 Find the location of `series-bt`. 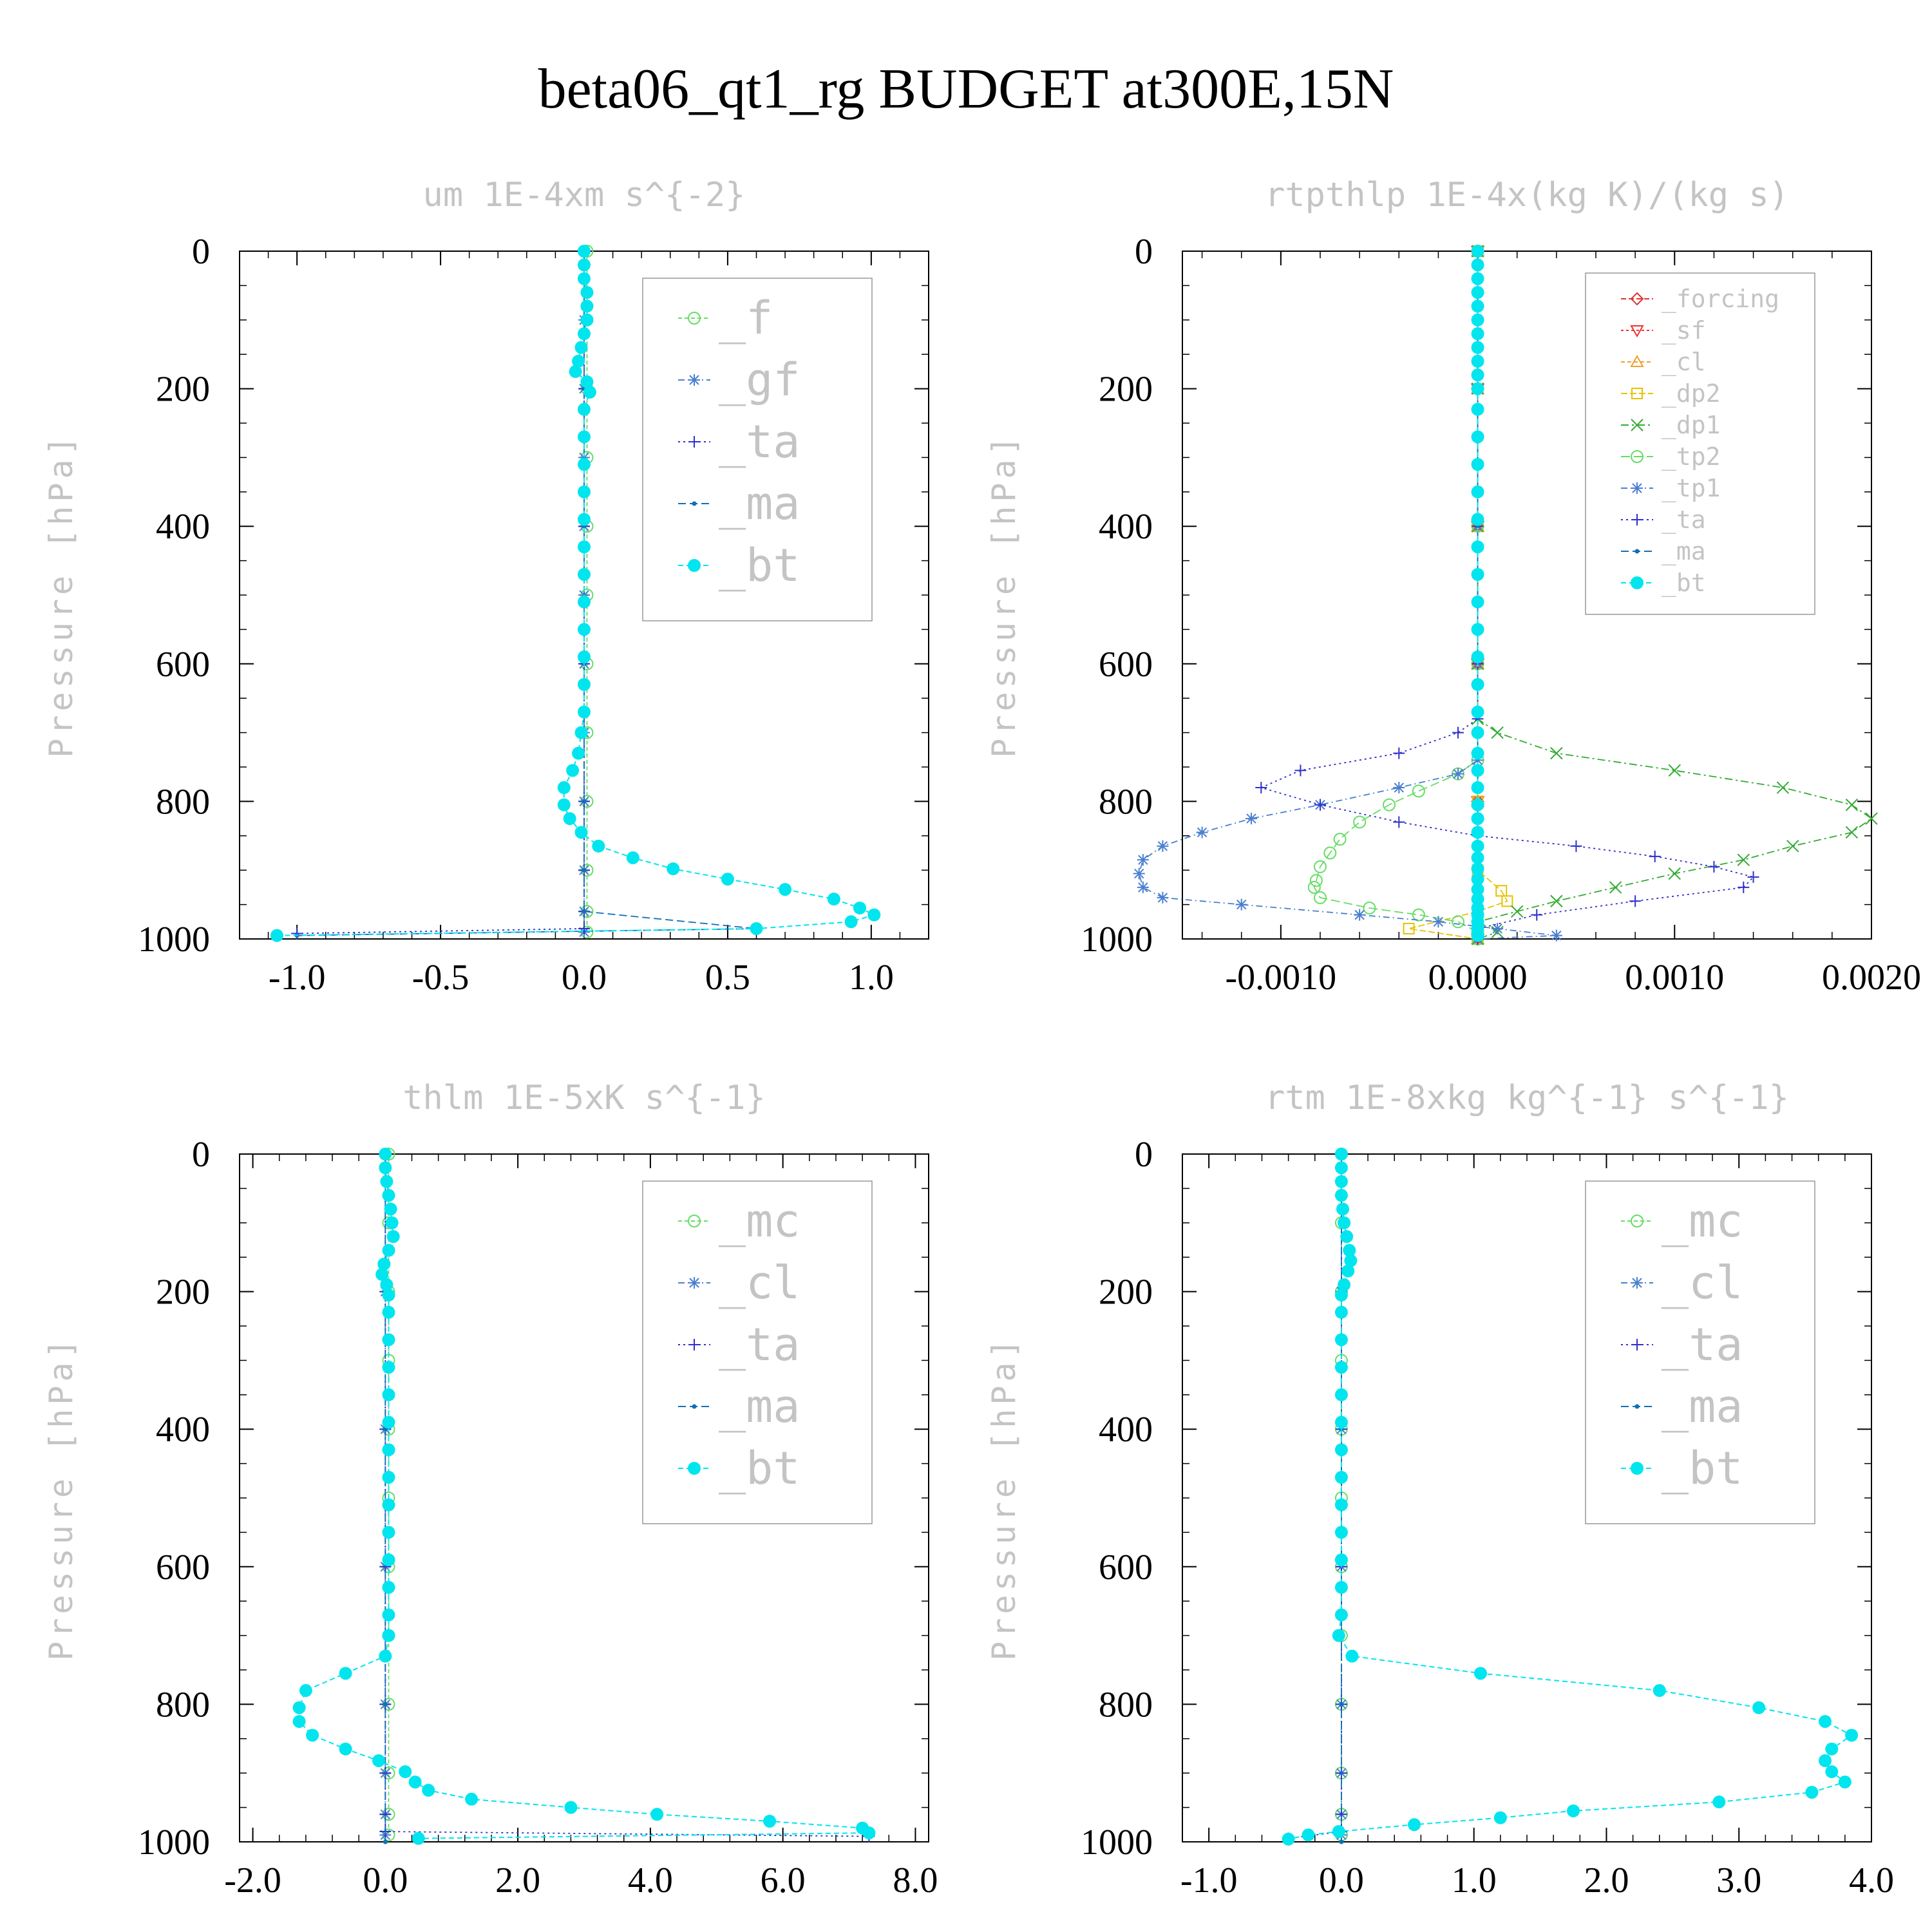

series-bt is located at coordinates (1570, 1497).